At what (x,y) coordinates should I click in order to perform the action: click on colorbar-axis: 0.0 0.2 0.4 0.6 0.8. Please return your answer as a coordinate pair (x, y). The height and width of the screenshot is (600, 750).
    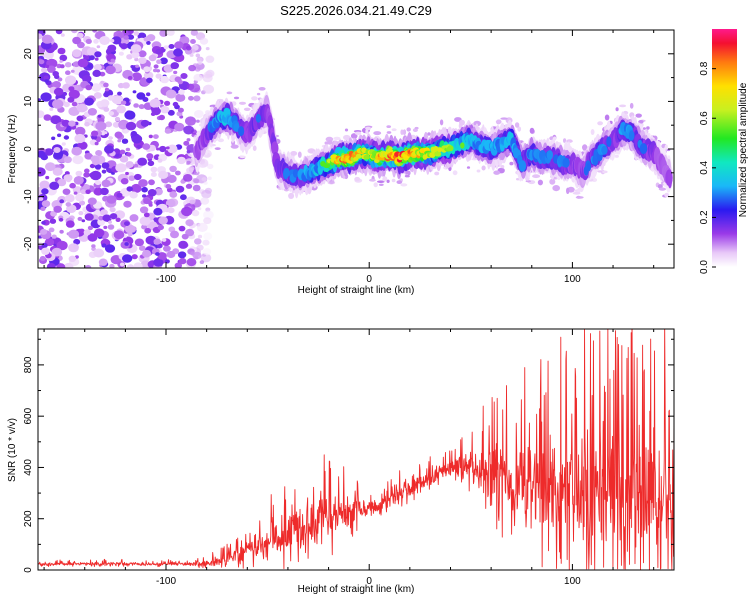
    Looking at the image, I should click on (707, 167).